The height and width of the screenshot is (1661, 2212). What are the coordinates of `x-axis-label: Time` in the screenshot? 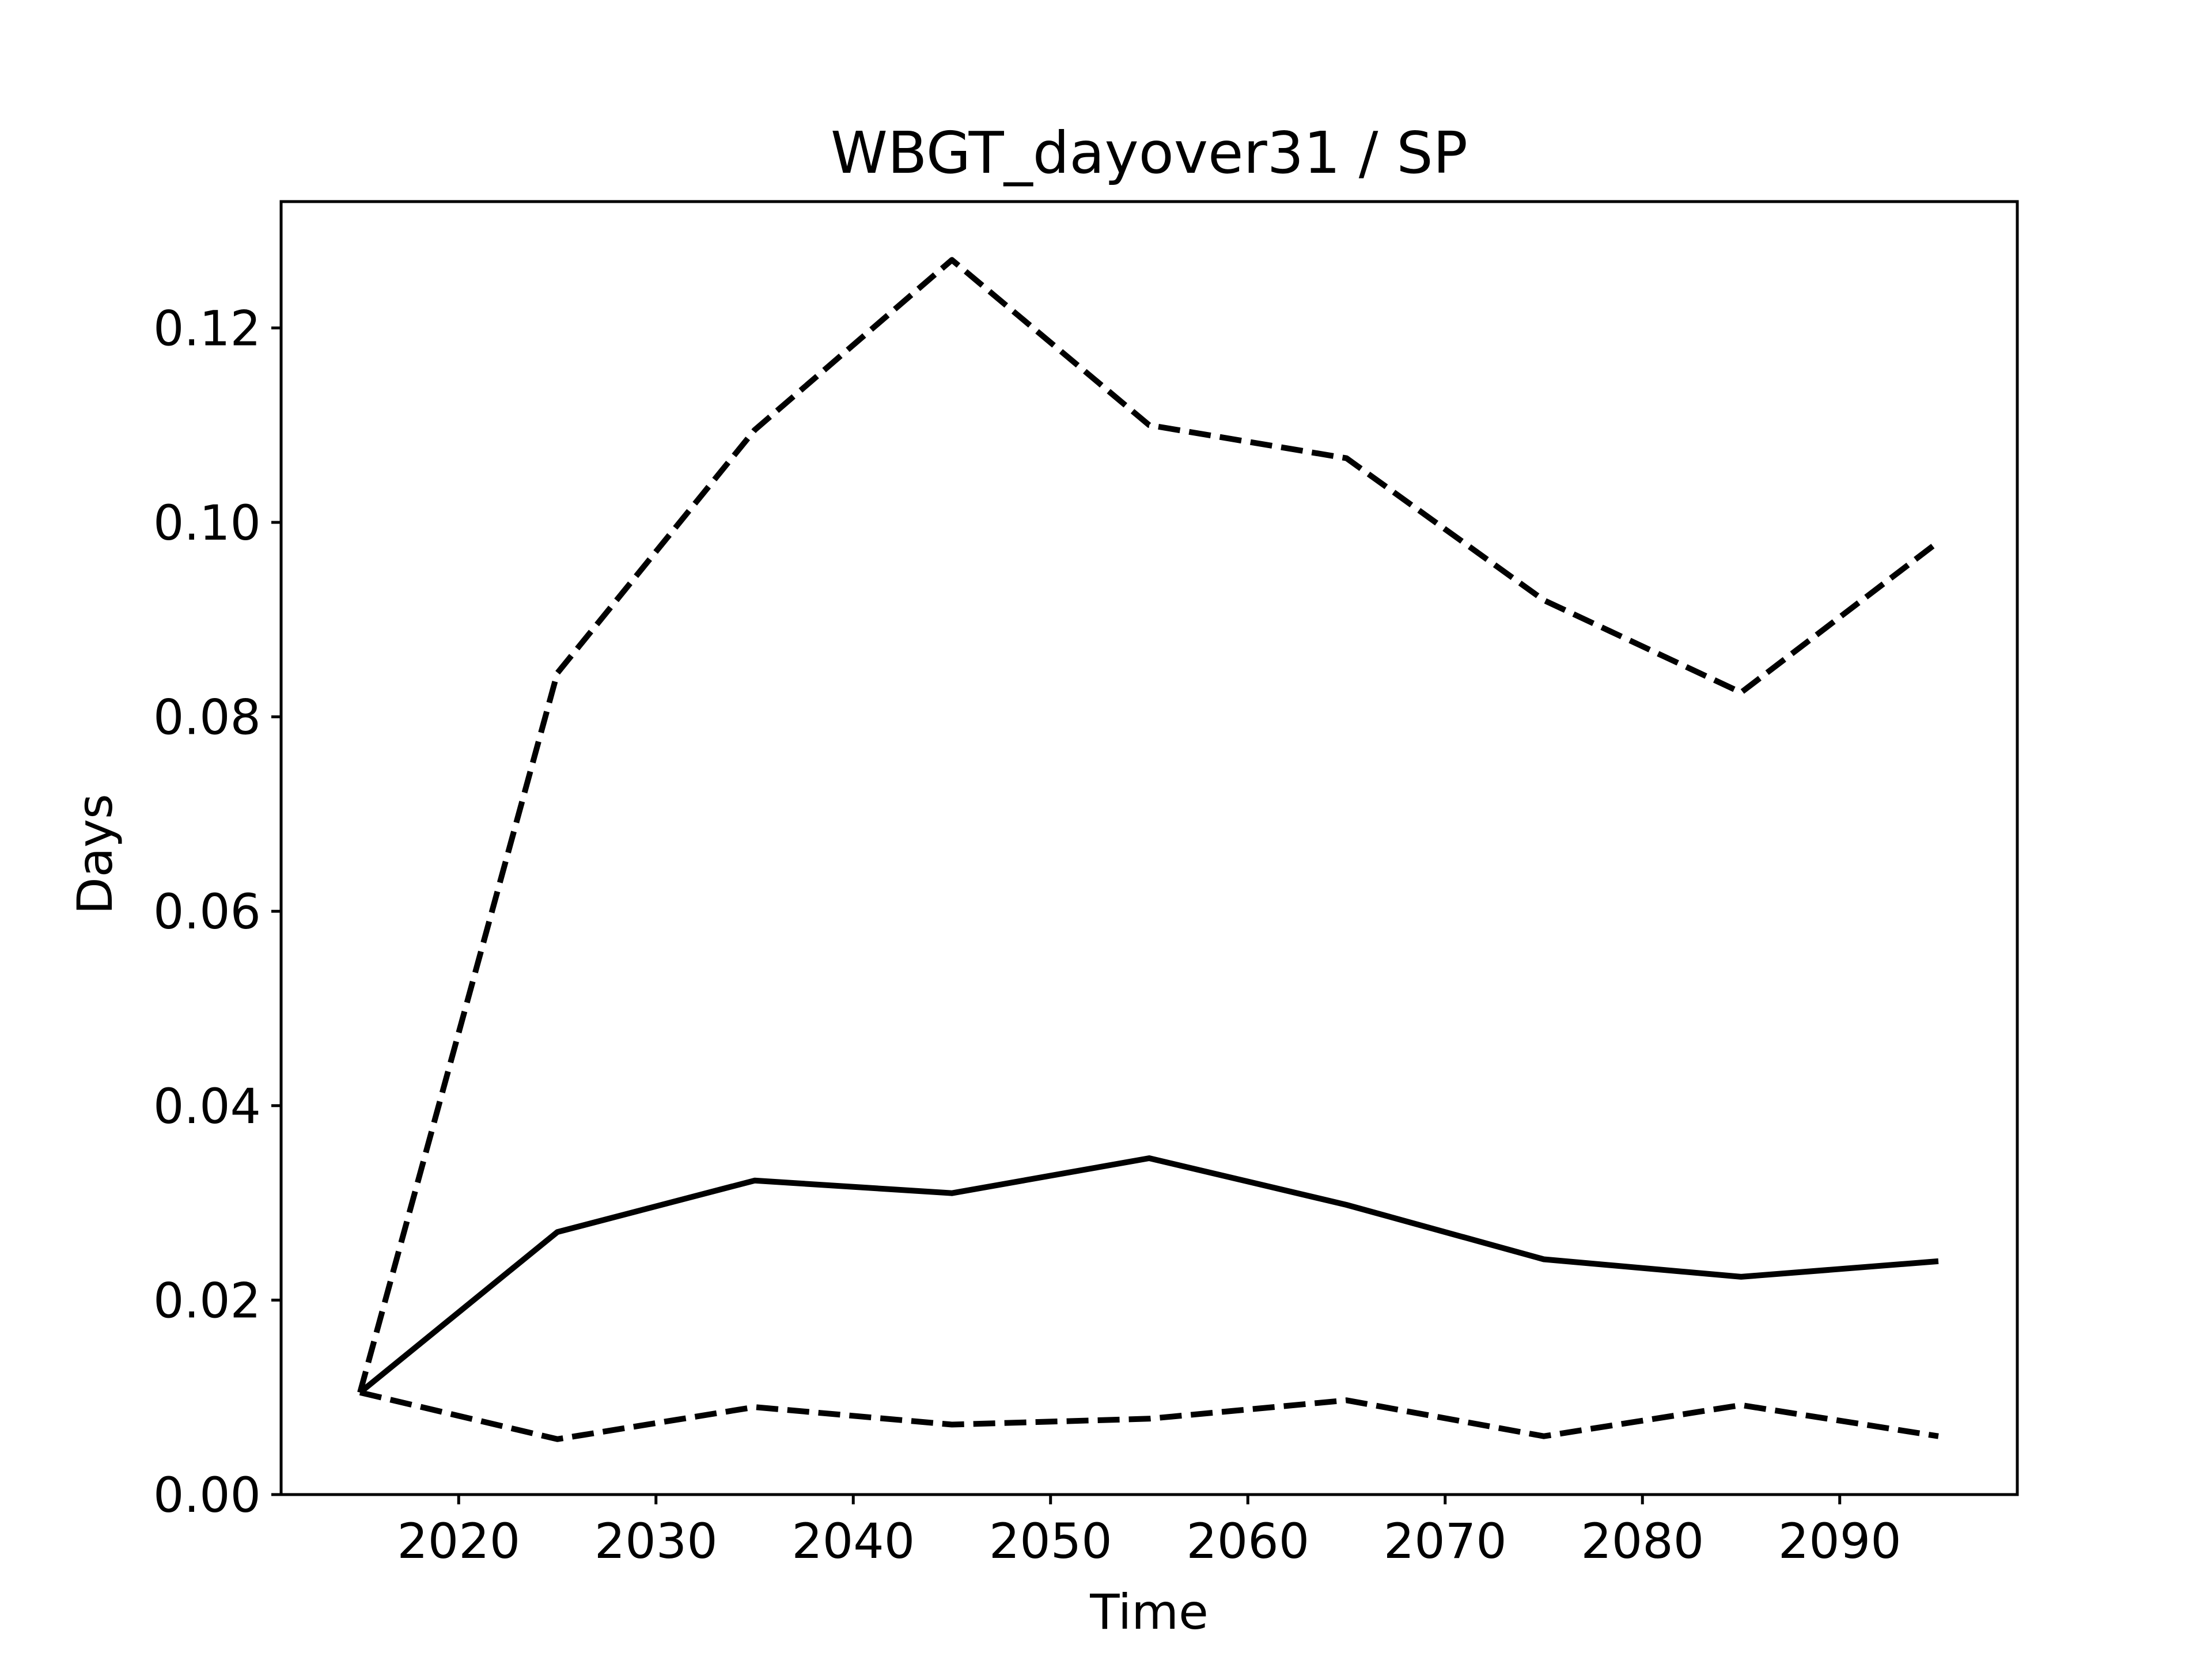 It's located at (1149, 1612).